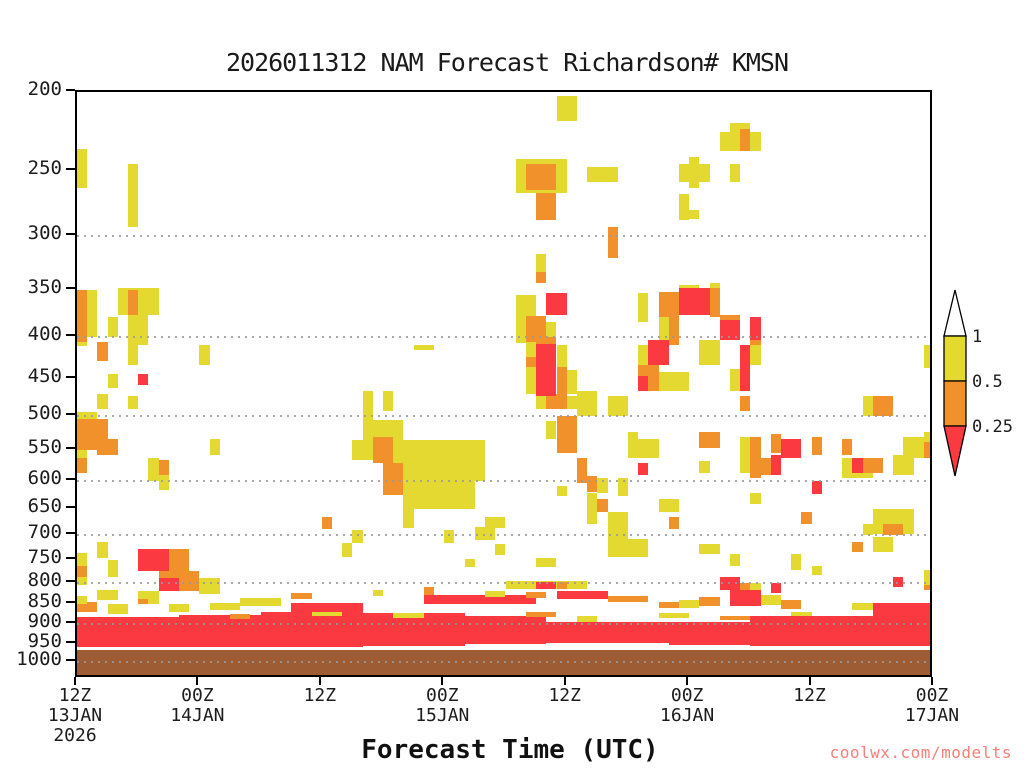 The height and width of the screenshot is (768, 1024). Describe the element at coordinates (44, 167) in the screenshot. I see `y-tick-label: 250` at that location.